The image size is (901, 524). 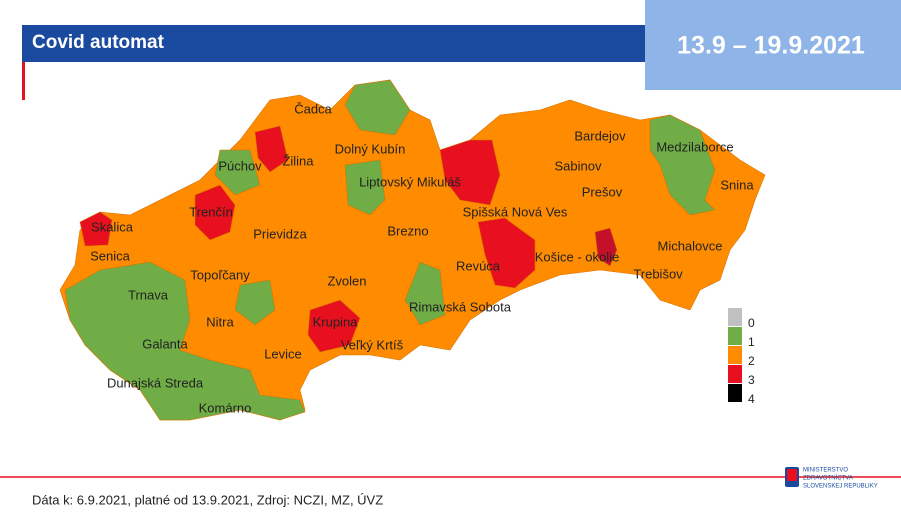 What do you see at coordinates (333, 43) in the screenshot?
I see `title-bar` at bounding box center [333, 43].